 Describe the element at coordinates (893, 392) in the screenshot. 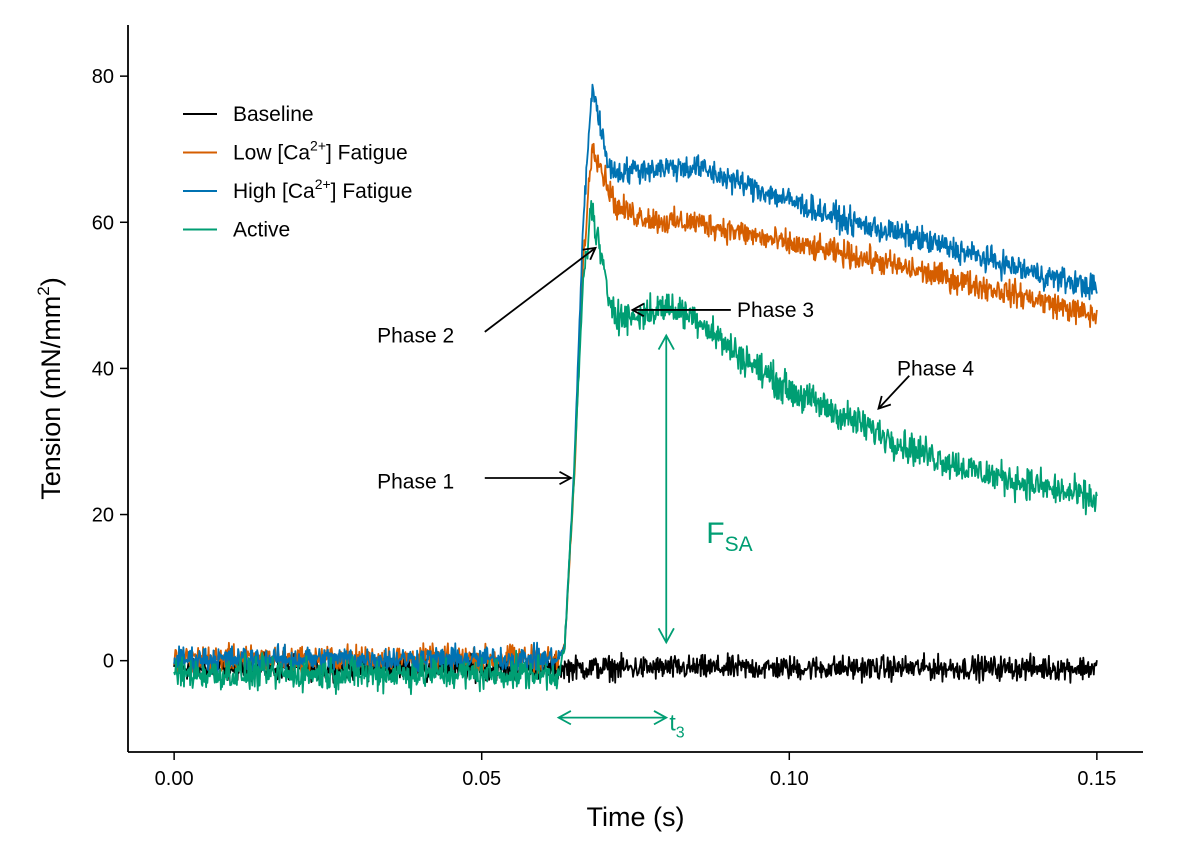

I see `phase-4-arrow-shaft` at that location.